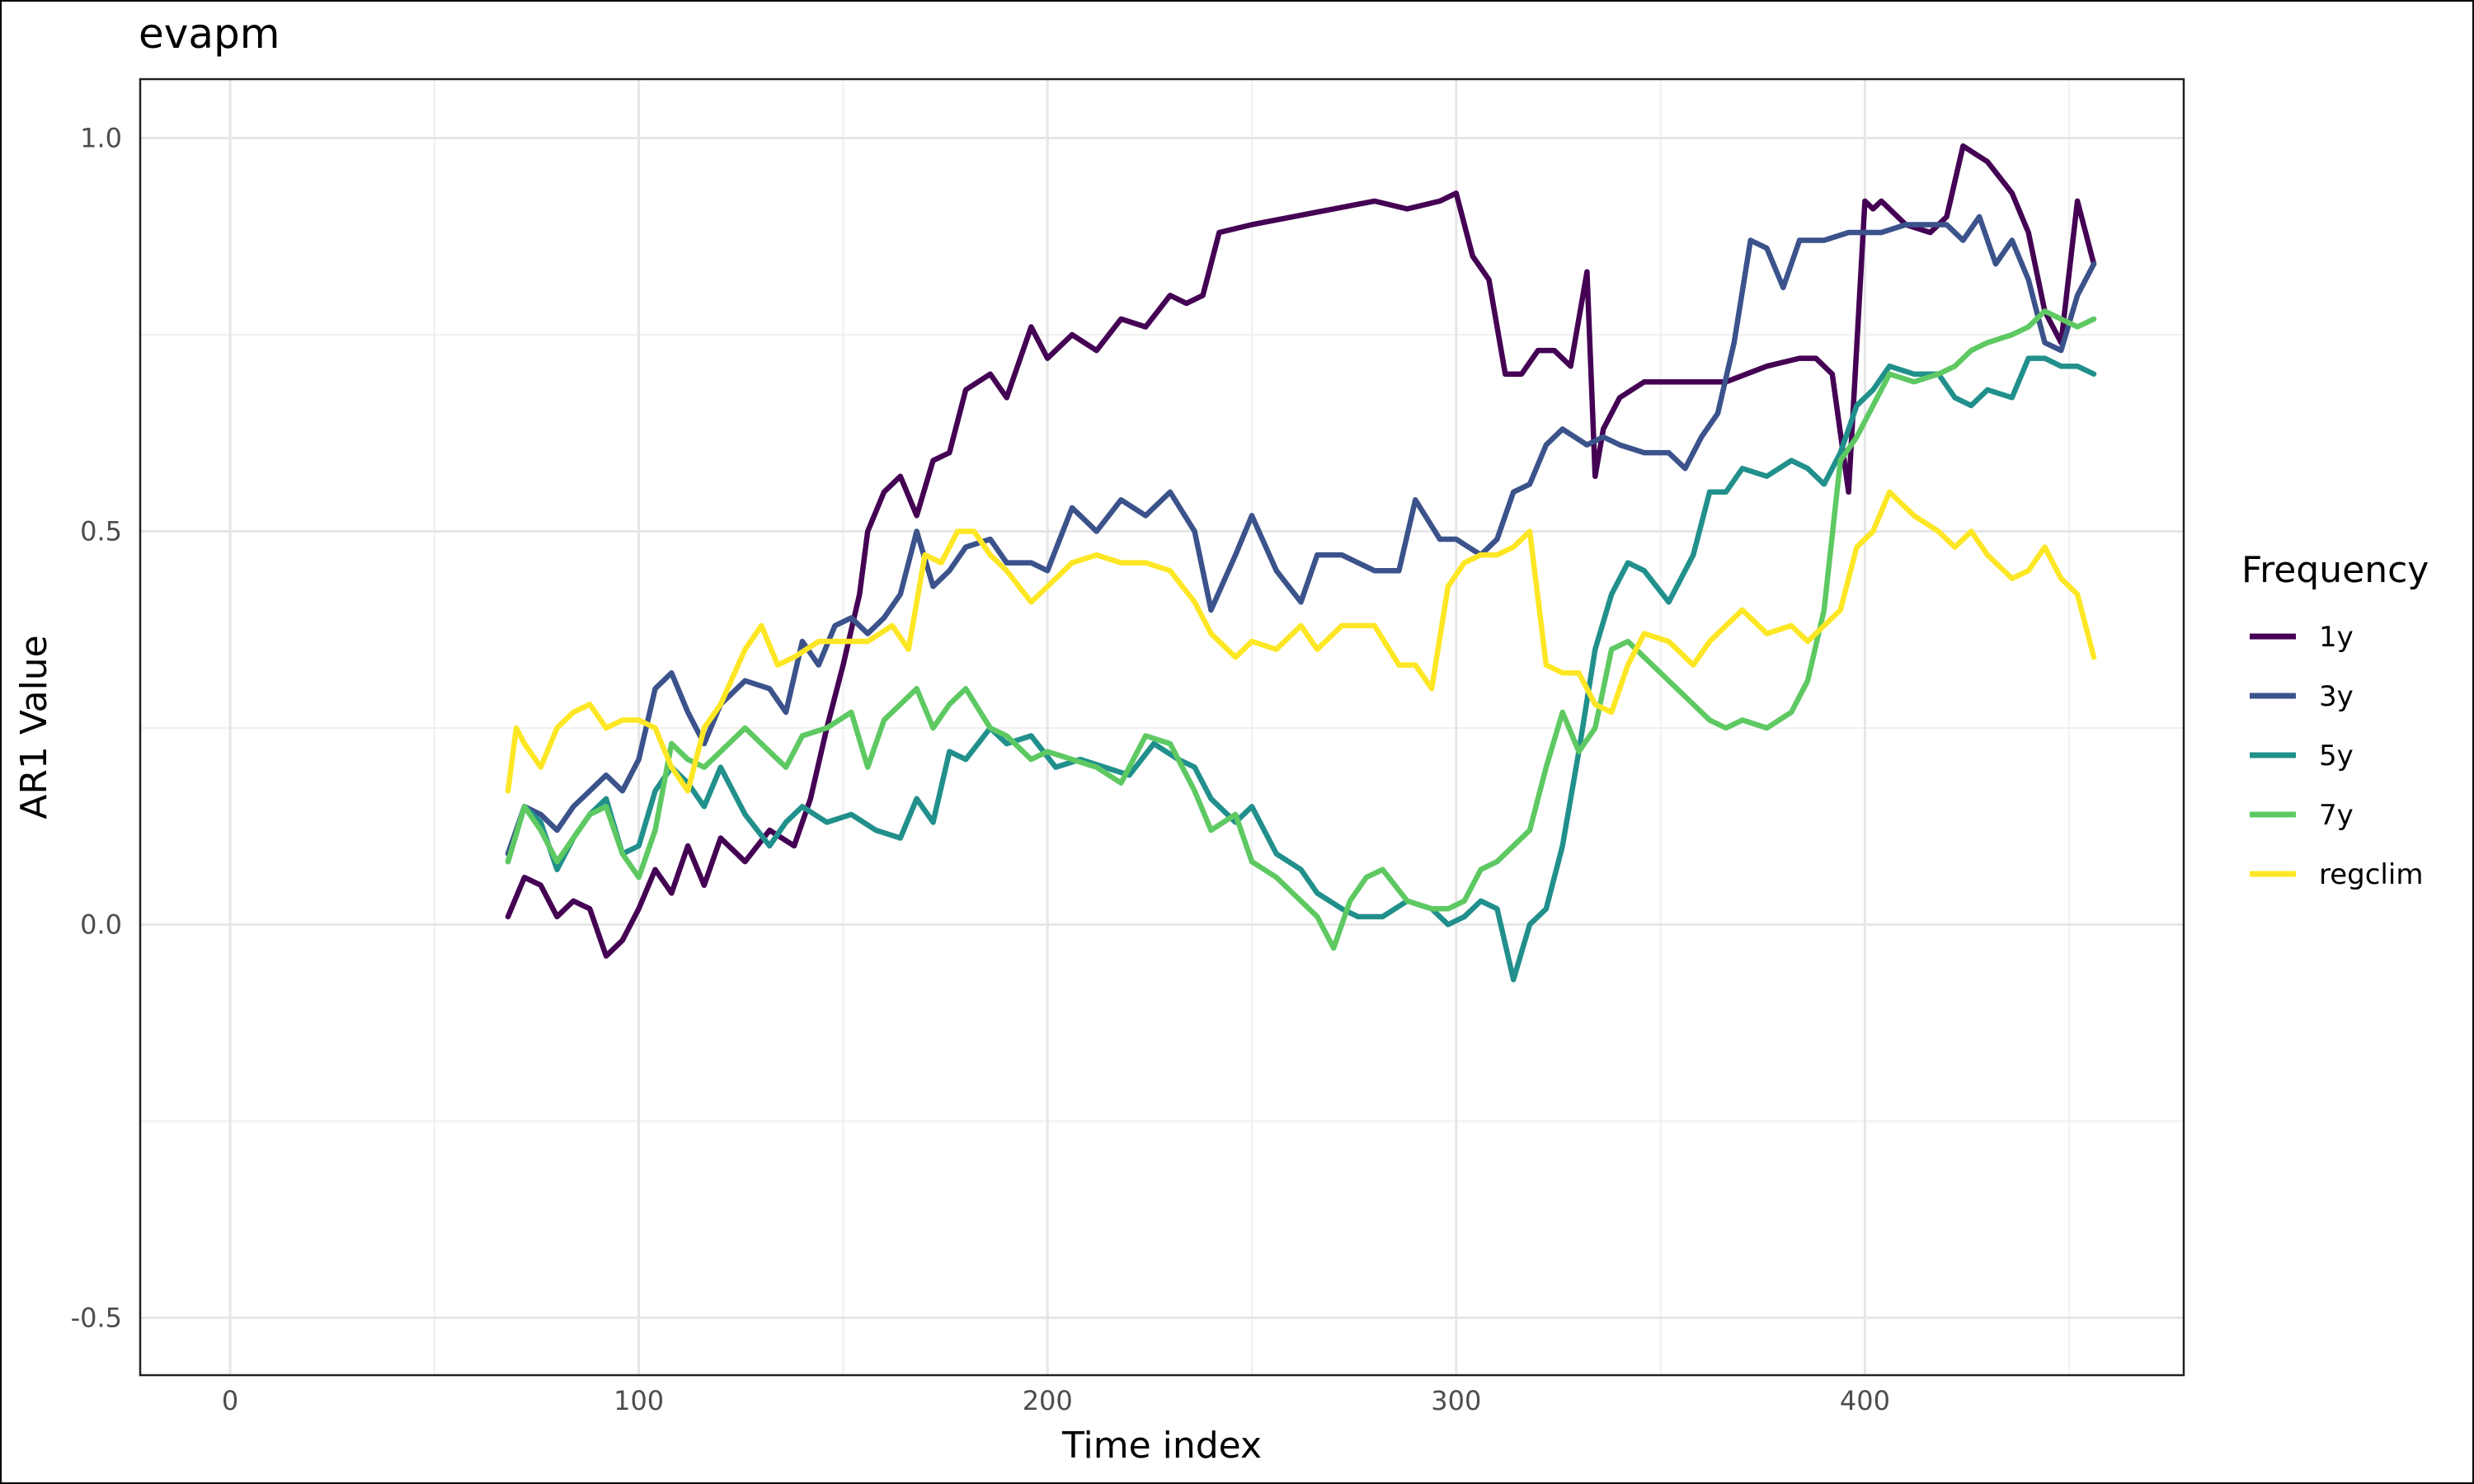 Image resolution: width=2474 pixels, height=1484 pixels. What do you see at coordinates (1161, 1446) in the screenshot?
I see `x-axis-label: Time index` at bounding box center [1161, 1446].